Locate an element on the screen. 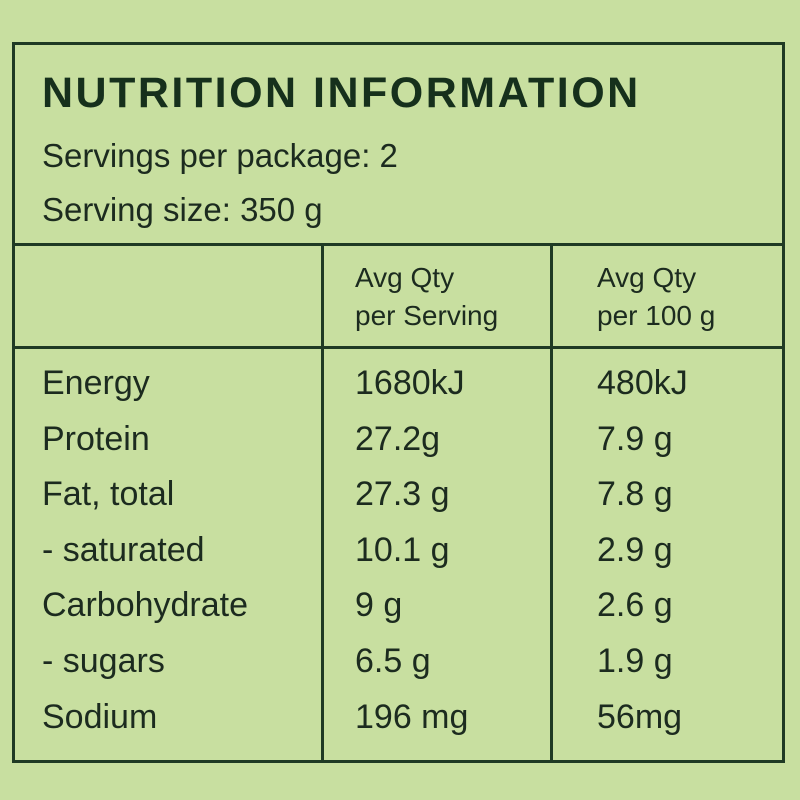 This screenshot has height=800, width=800. nutrient-value: 6.5 g is located at coordinates (393, 661).